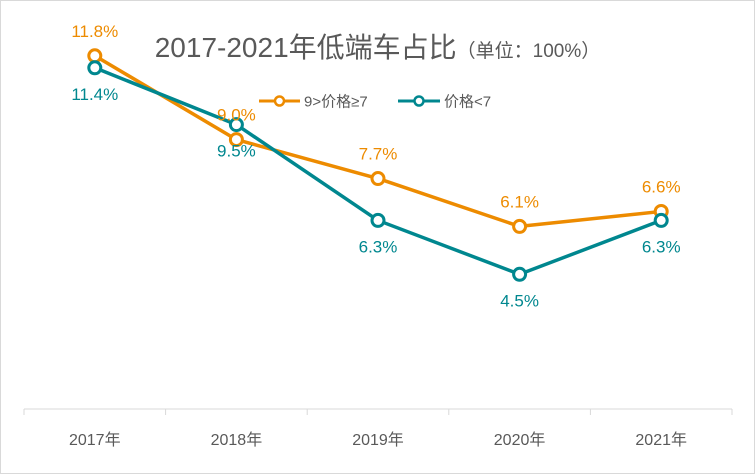 The width and height of the screenshot is (755, 474). Describe the element at coordinates (528, 51) in the screenshot. I see `chart-title-unit: （单位：100%）` at that location.